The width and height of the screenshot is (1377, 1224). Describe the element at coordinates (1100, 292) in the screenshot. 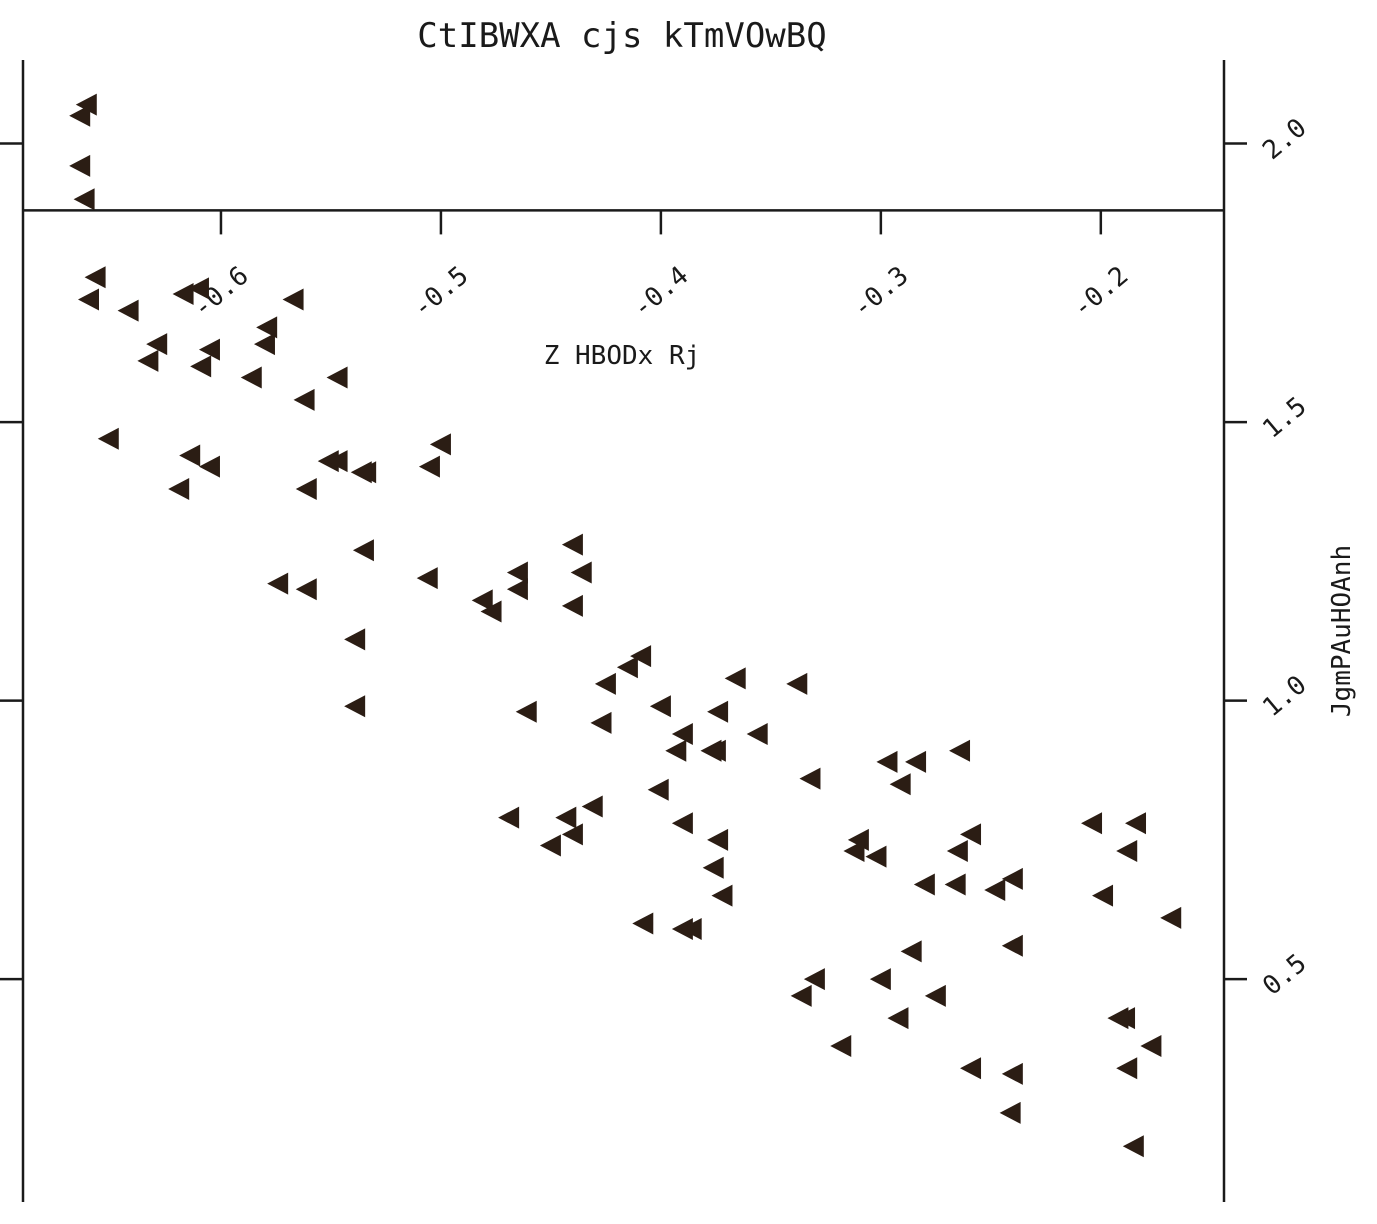

I see `x-tick-label: -0.2` at that location.